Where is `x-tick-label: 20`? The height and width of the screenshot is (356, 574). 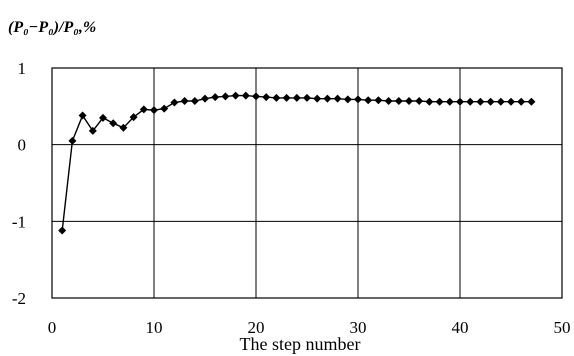 x-tick-label: 20 is located at coordinates (256, 327).